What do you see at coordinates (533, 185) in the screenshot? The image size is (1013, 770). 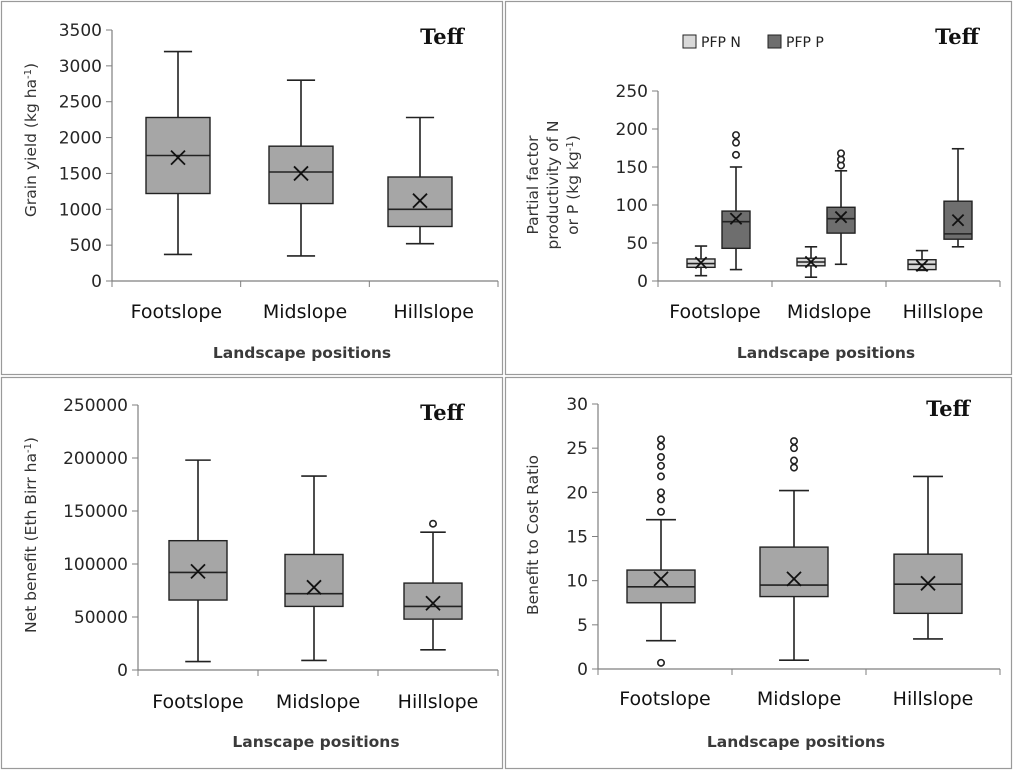 I see `y-axis-label-line1: Partial factor` at bounding box center [533, 185].